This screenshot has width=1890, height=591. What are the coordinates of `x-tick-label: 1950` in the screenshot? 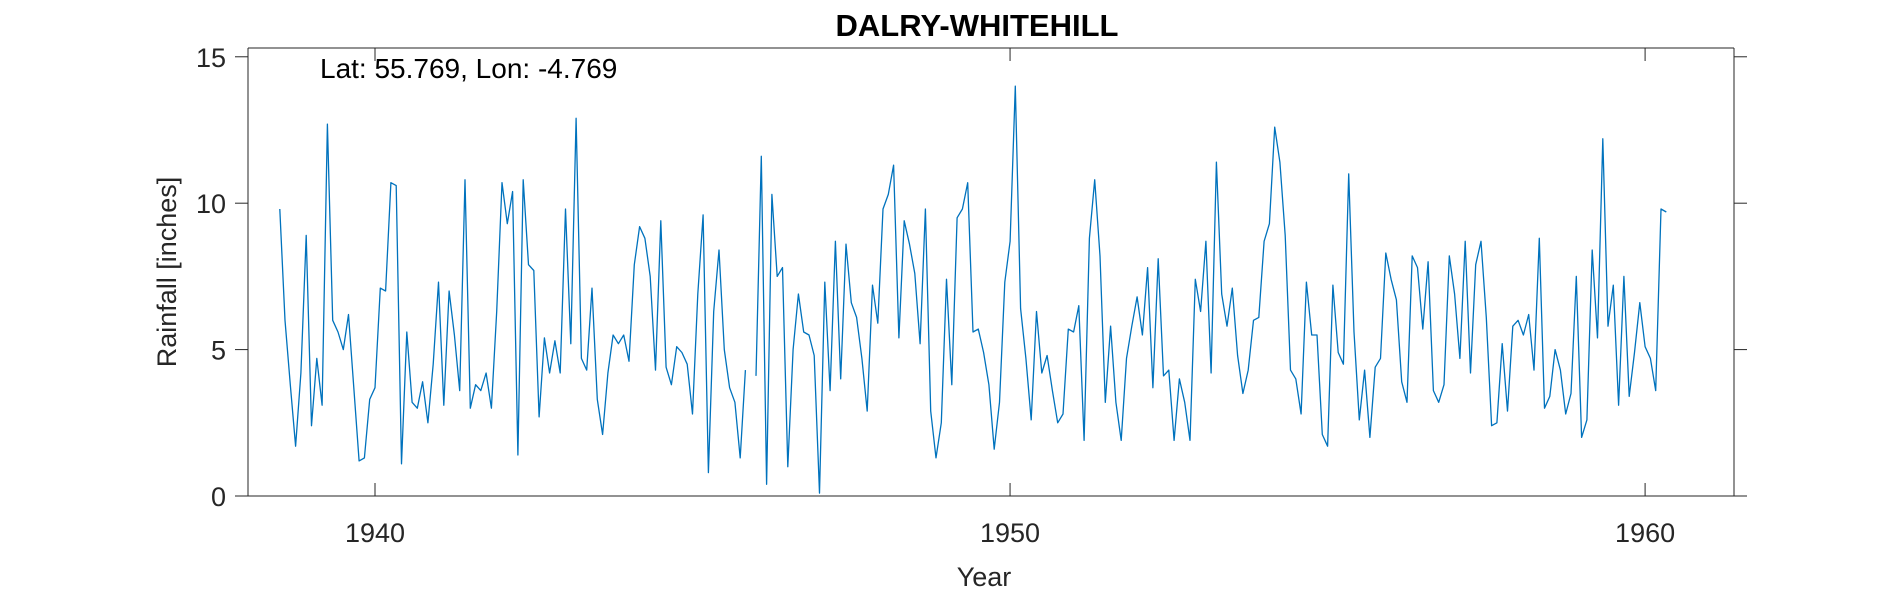 It's located at (1010, 533).